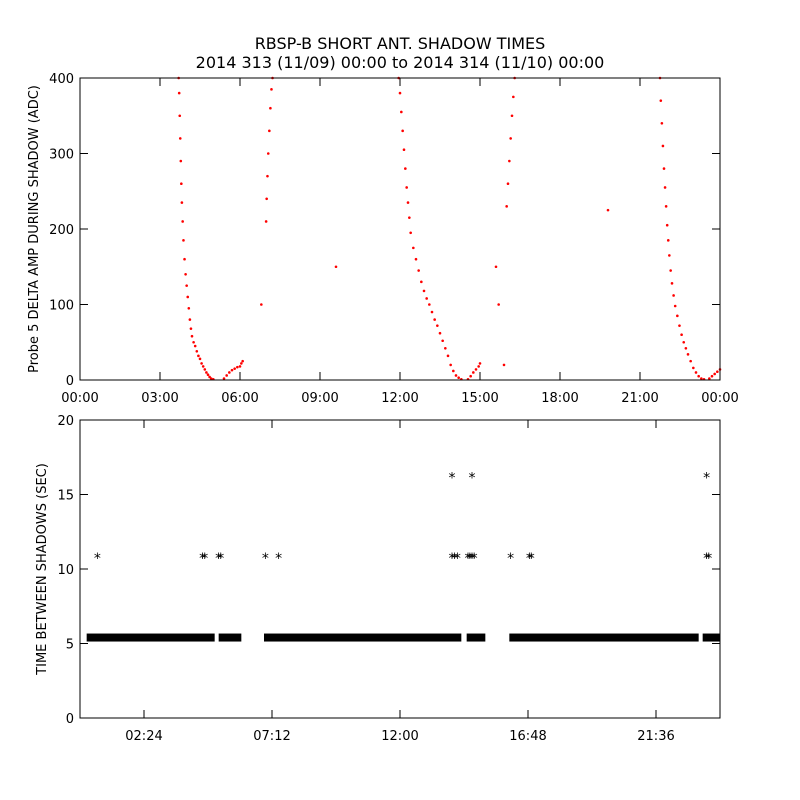 The width and height of the screenshot is (800, 800). What do you see at coordinates (479, 398) in the screenshot?
I see `top-x-tick-label: 15:00` at bounding box center [479, 398].